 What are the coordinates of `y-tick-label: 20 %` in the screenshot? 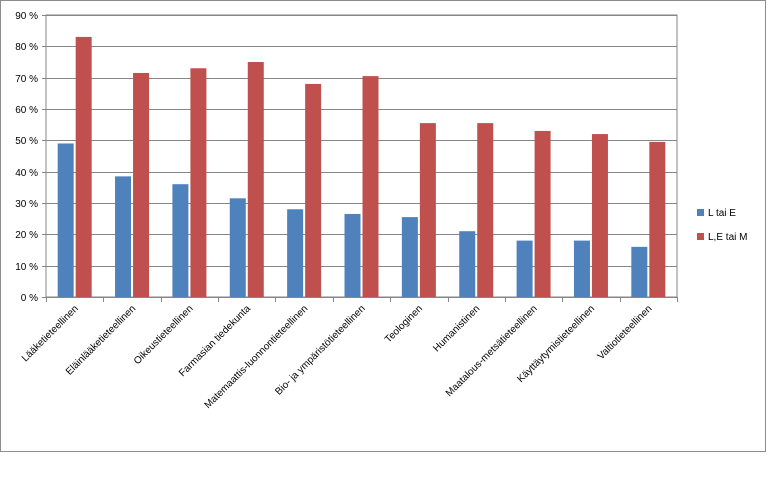 It's located at (26, 235).